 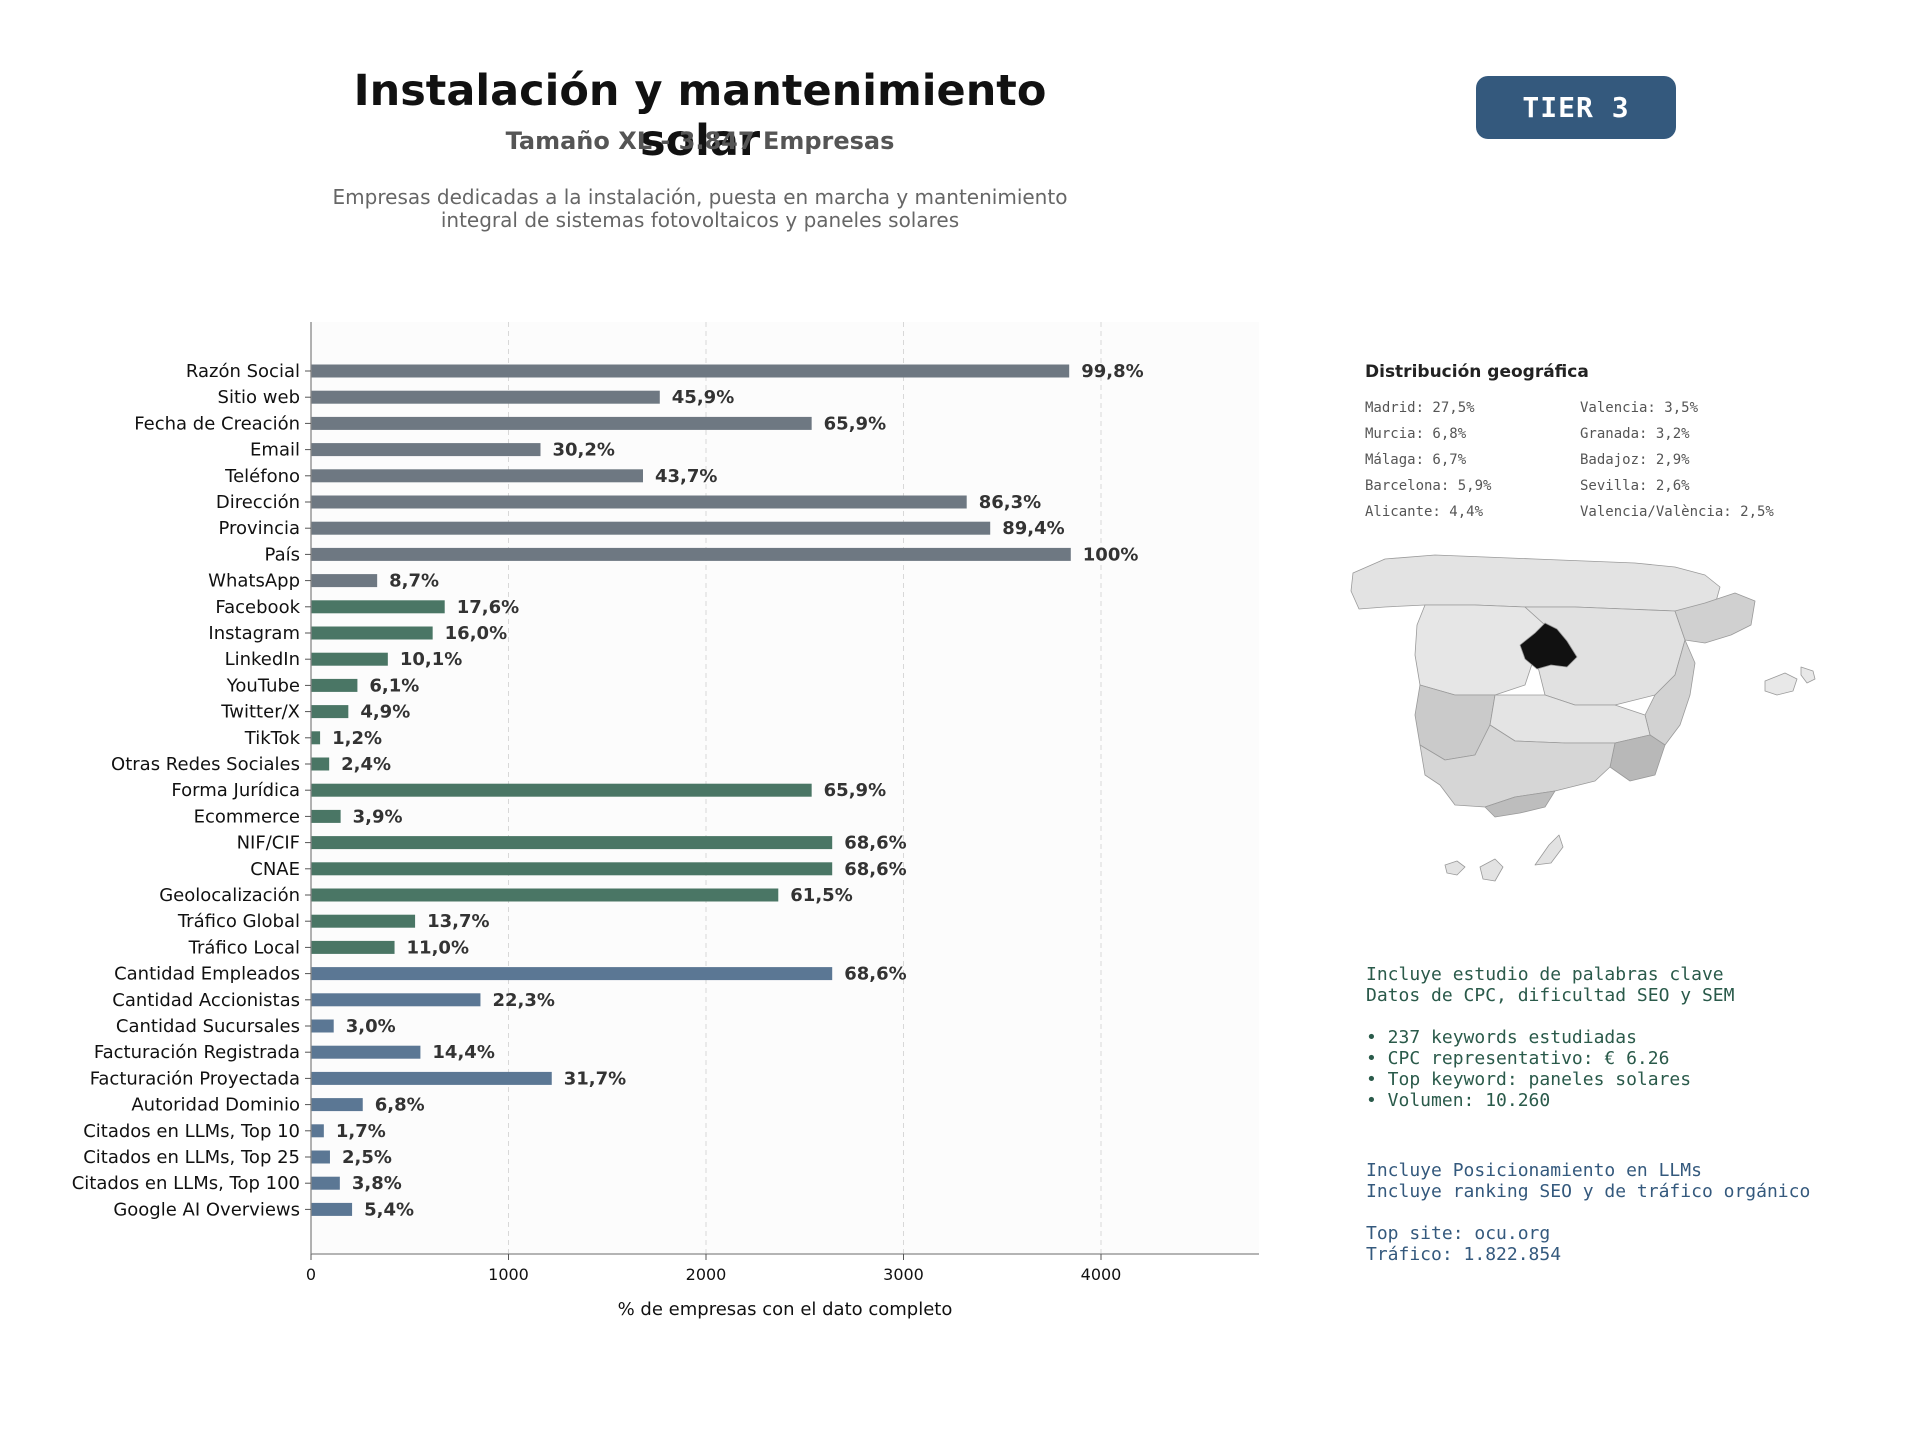 I want to click on value-label: 4,9%, so click(x=385, y=712).